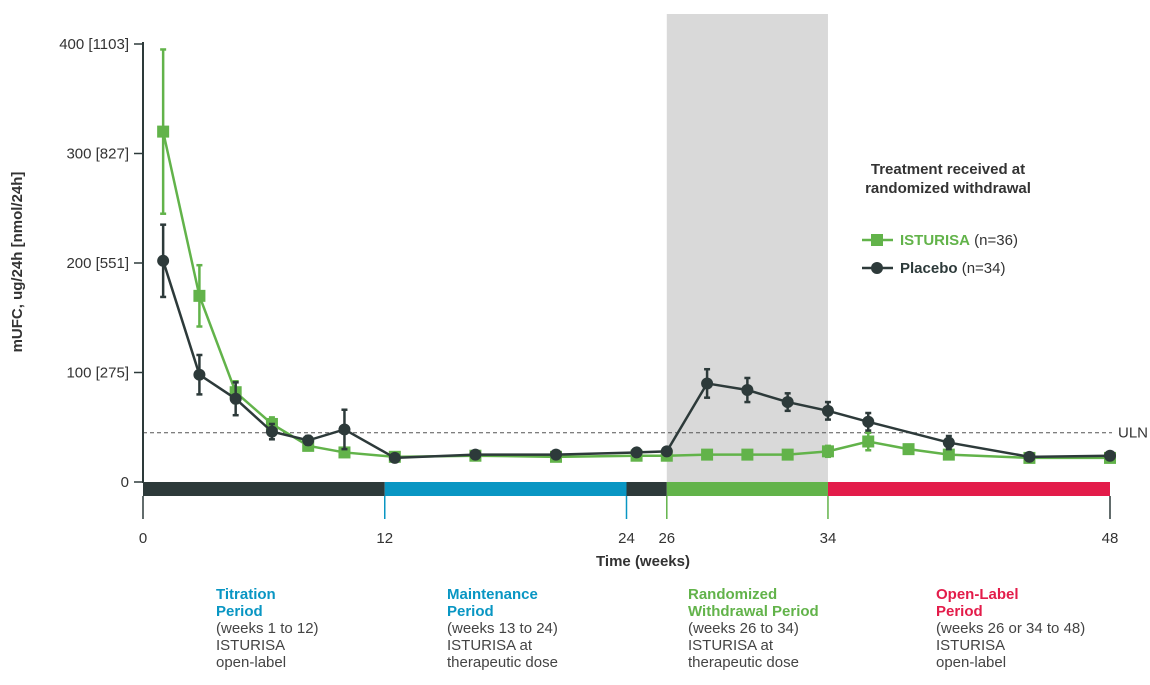 Image resolution: width=1150 pixels, height=685 pixels. What do you see at coordinates (97, 263) in the screenshot?
I see `y-tick-label: 200 [551]` at bounding box center [97, 263].